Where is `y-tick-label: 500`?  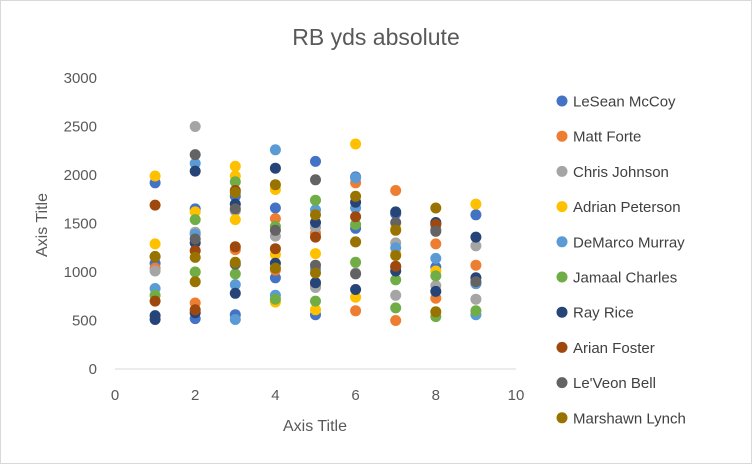 y-tick-label: 500 is located at coordinates (84, 321).